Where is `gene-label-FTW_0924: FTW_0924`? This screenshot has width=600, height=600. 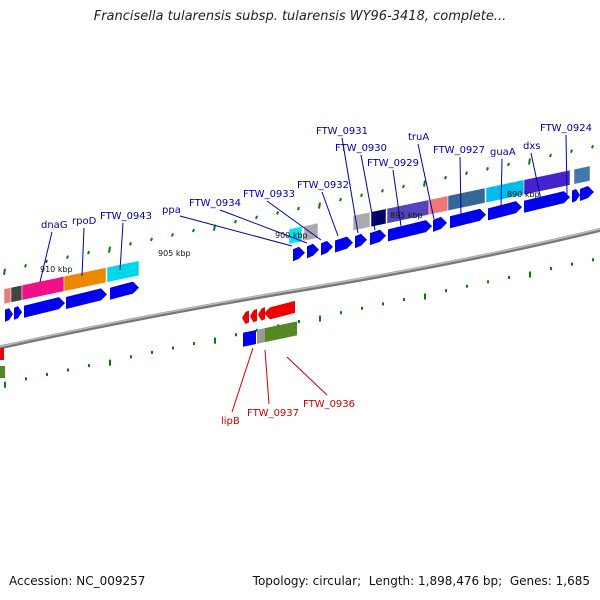 gene-label-FTW_0924: FTW_0924 is located at coordinates (566, 128).